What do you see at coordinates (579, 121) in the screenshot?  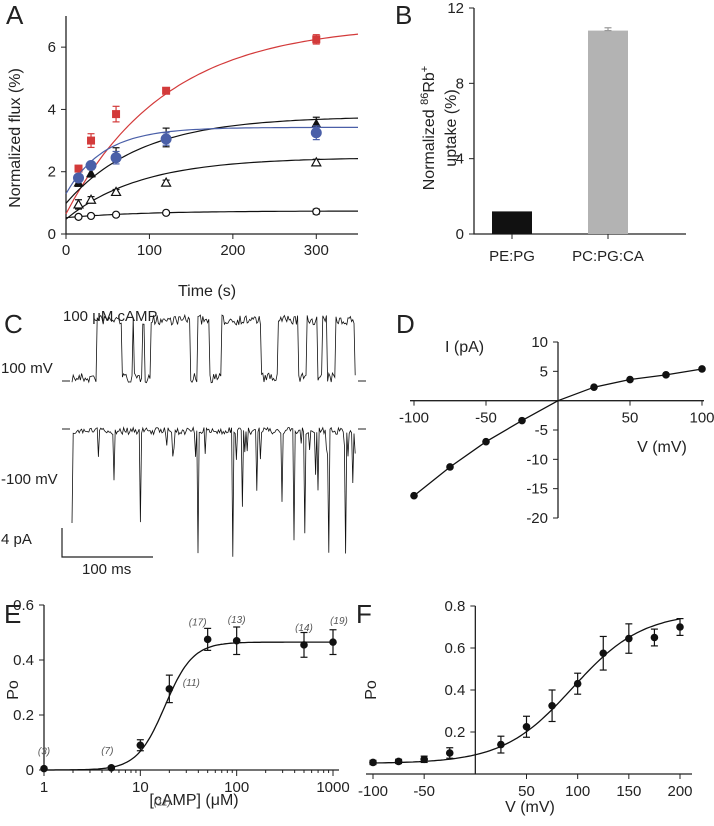 I see `panel-b-axes` at bounding box center [579, 121].